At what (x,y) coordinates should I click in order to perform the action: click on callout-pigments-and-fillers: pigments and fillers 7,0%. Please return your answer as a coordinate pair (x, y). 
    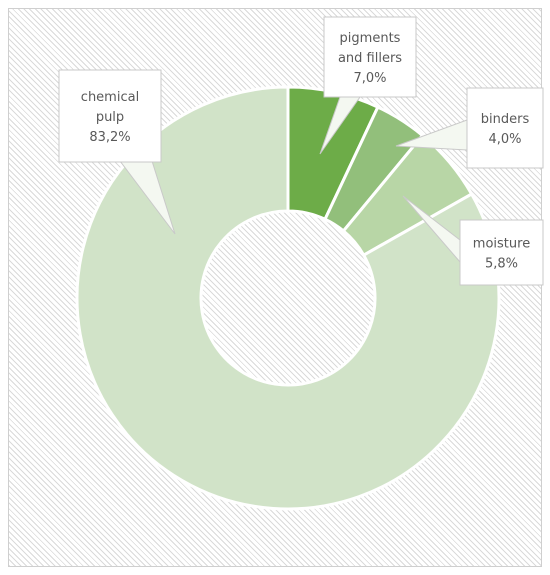
    Looking at the image, I should click on (368, 85).